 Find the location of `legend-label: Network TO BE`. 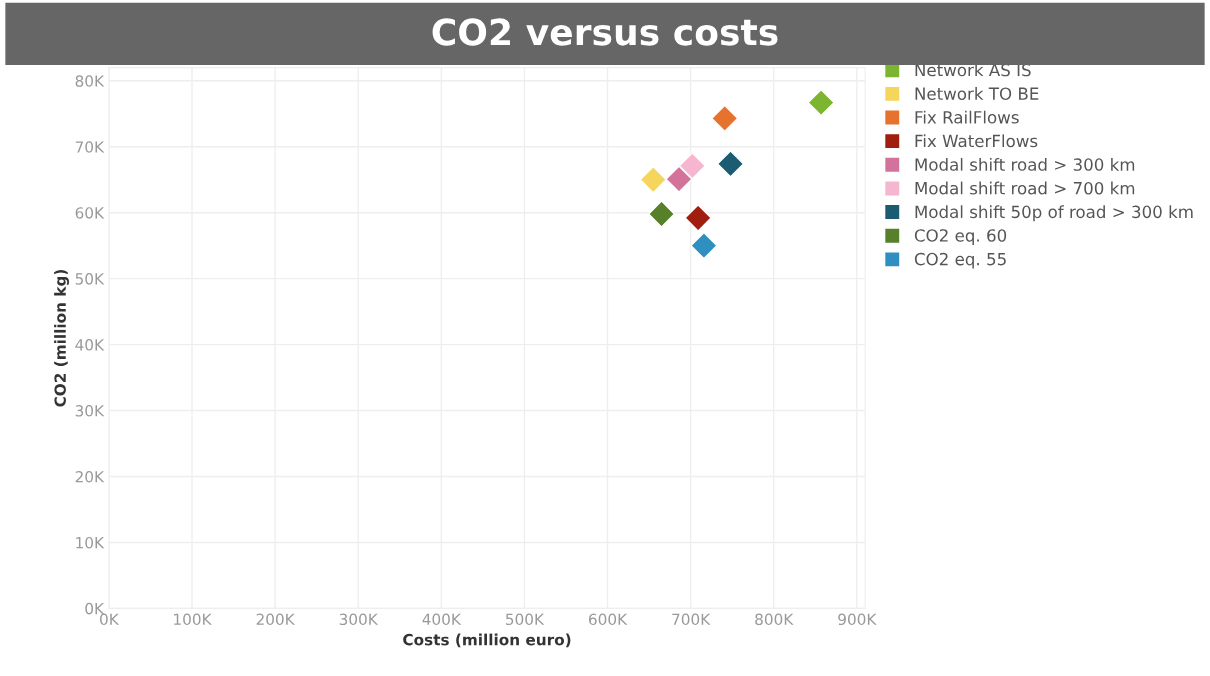

legend-label: Network TO BE is located at coordinates (977, 93).